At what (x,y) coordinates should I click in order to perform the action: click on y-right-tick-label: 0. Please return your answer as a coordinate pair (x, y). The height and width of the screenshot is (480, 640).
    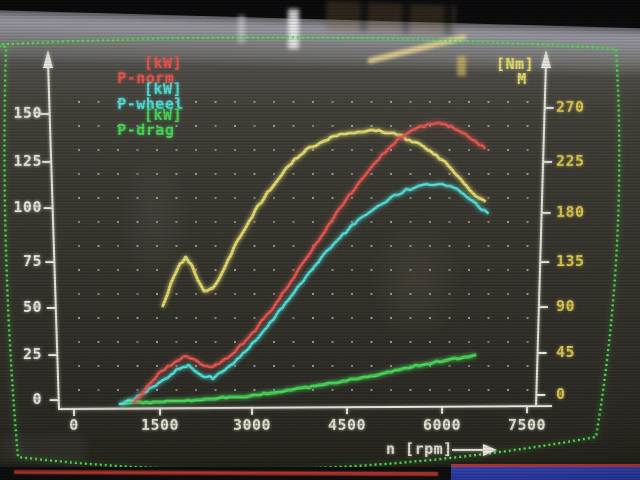
    Looking at the image, I should click on (561, 394).